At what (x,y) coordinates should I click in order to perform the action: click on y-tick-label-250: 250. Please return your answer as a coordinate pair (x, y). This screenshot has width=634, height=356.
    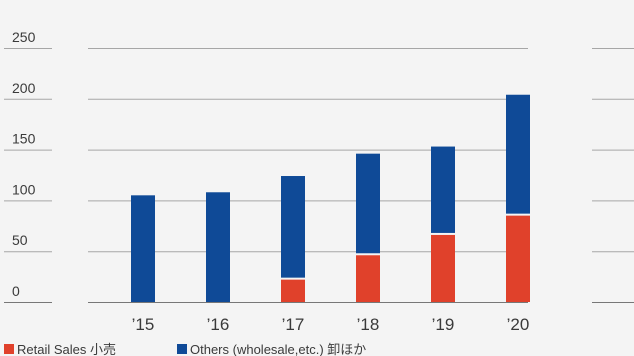
    Looking at the image, I should click on (24, 37).